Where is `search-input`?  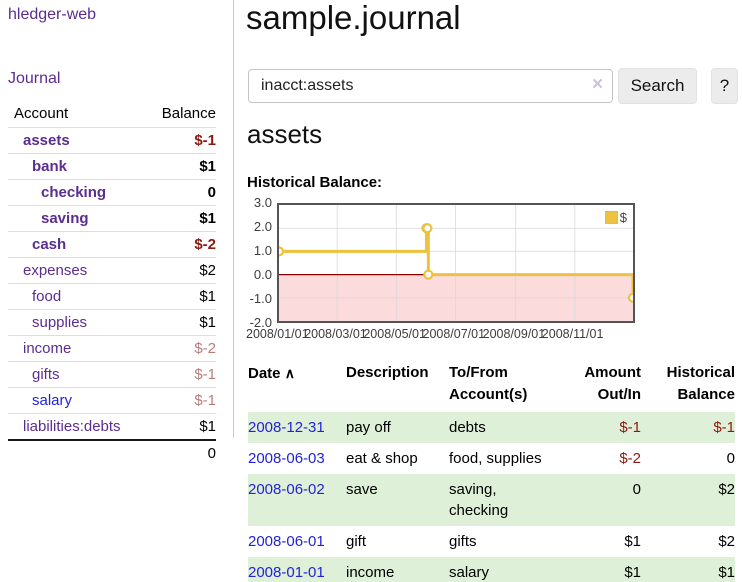 search-input is located at coordinates (430, 86).